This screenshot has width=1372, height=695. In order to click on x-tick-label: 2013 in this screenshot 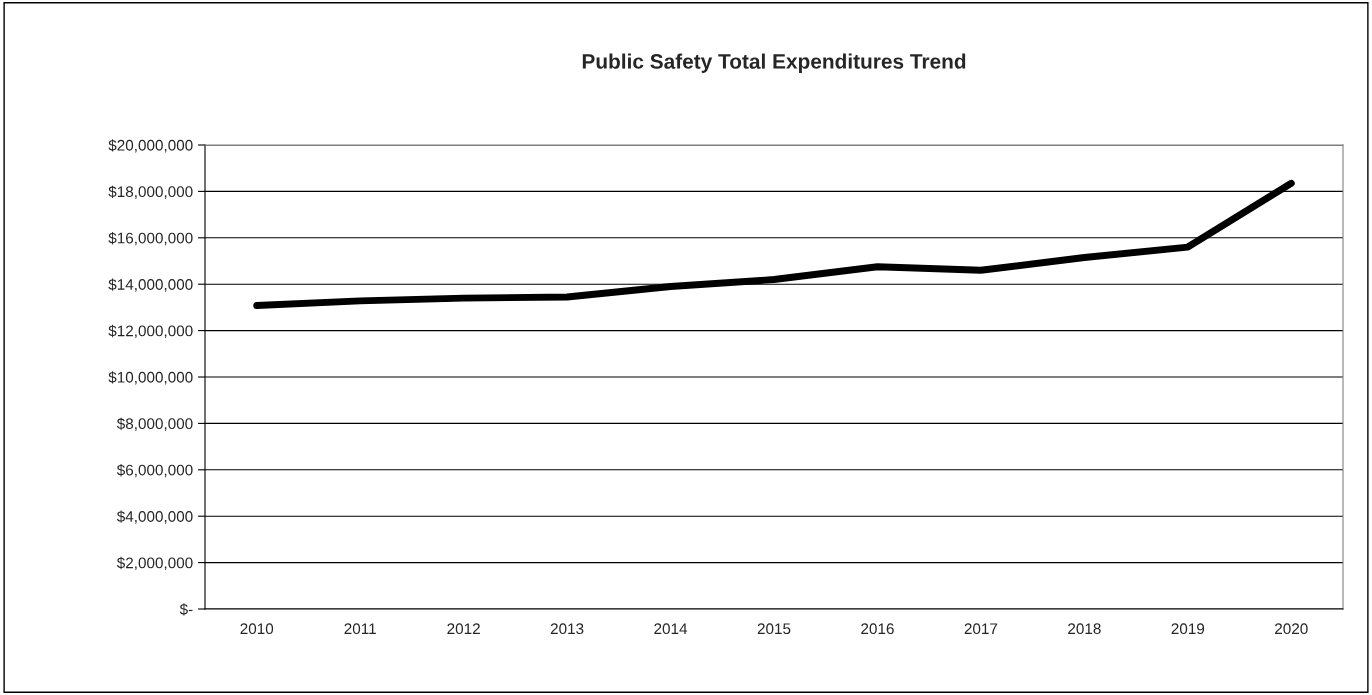, I will do `click(567, 629)`.